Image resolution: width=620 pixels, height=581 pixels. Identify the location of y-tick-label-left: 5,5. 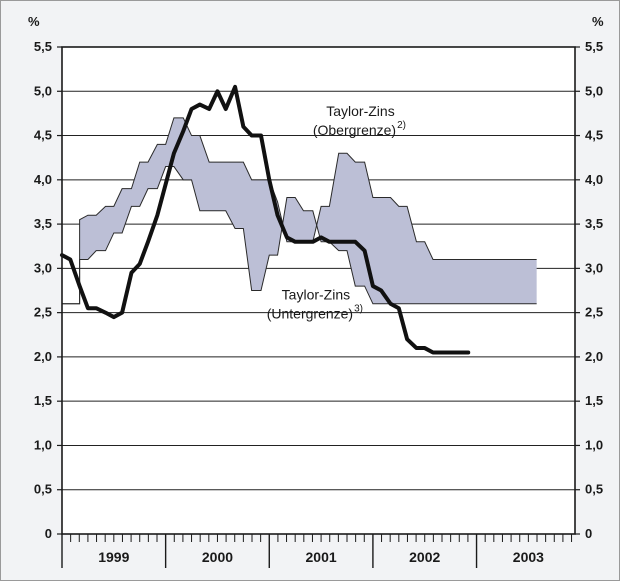
(43, 46).